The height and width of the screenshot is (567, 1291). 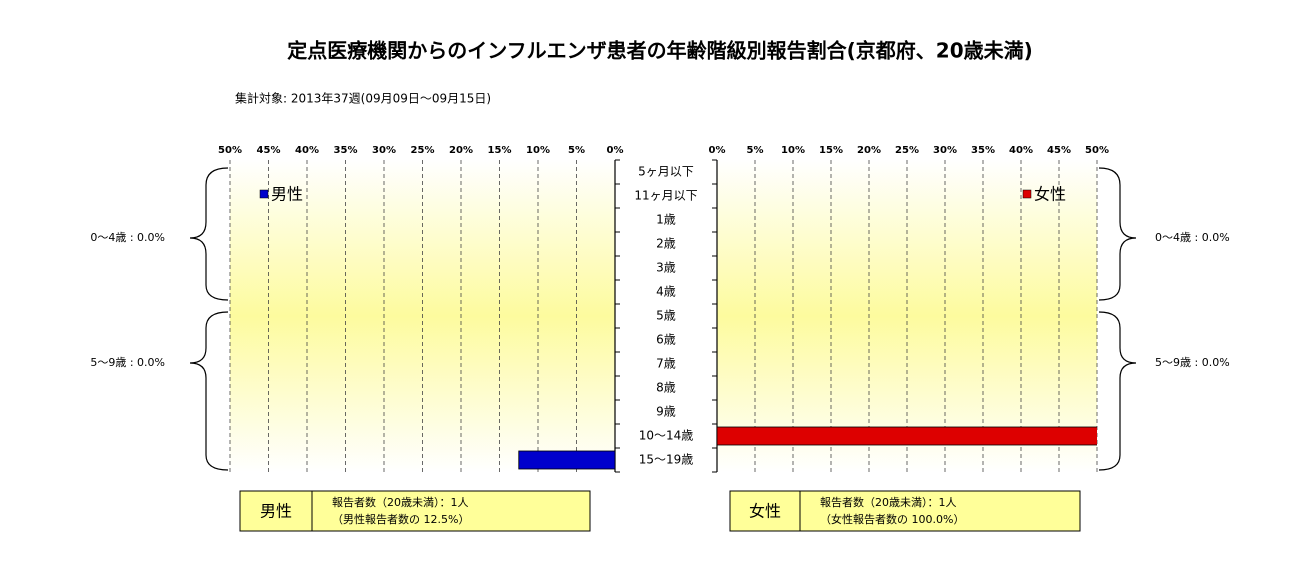 What do you see at coordinates (287, 194) in the screenshot?
I see `legend-label: 男性` at bounding box center [287, 194].